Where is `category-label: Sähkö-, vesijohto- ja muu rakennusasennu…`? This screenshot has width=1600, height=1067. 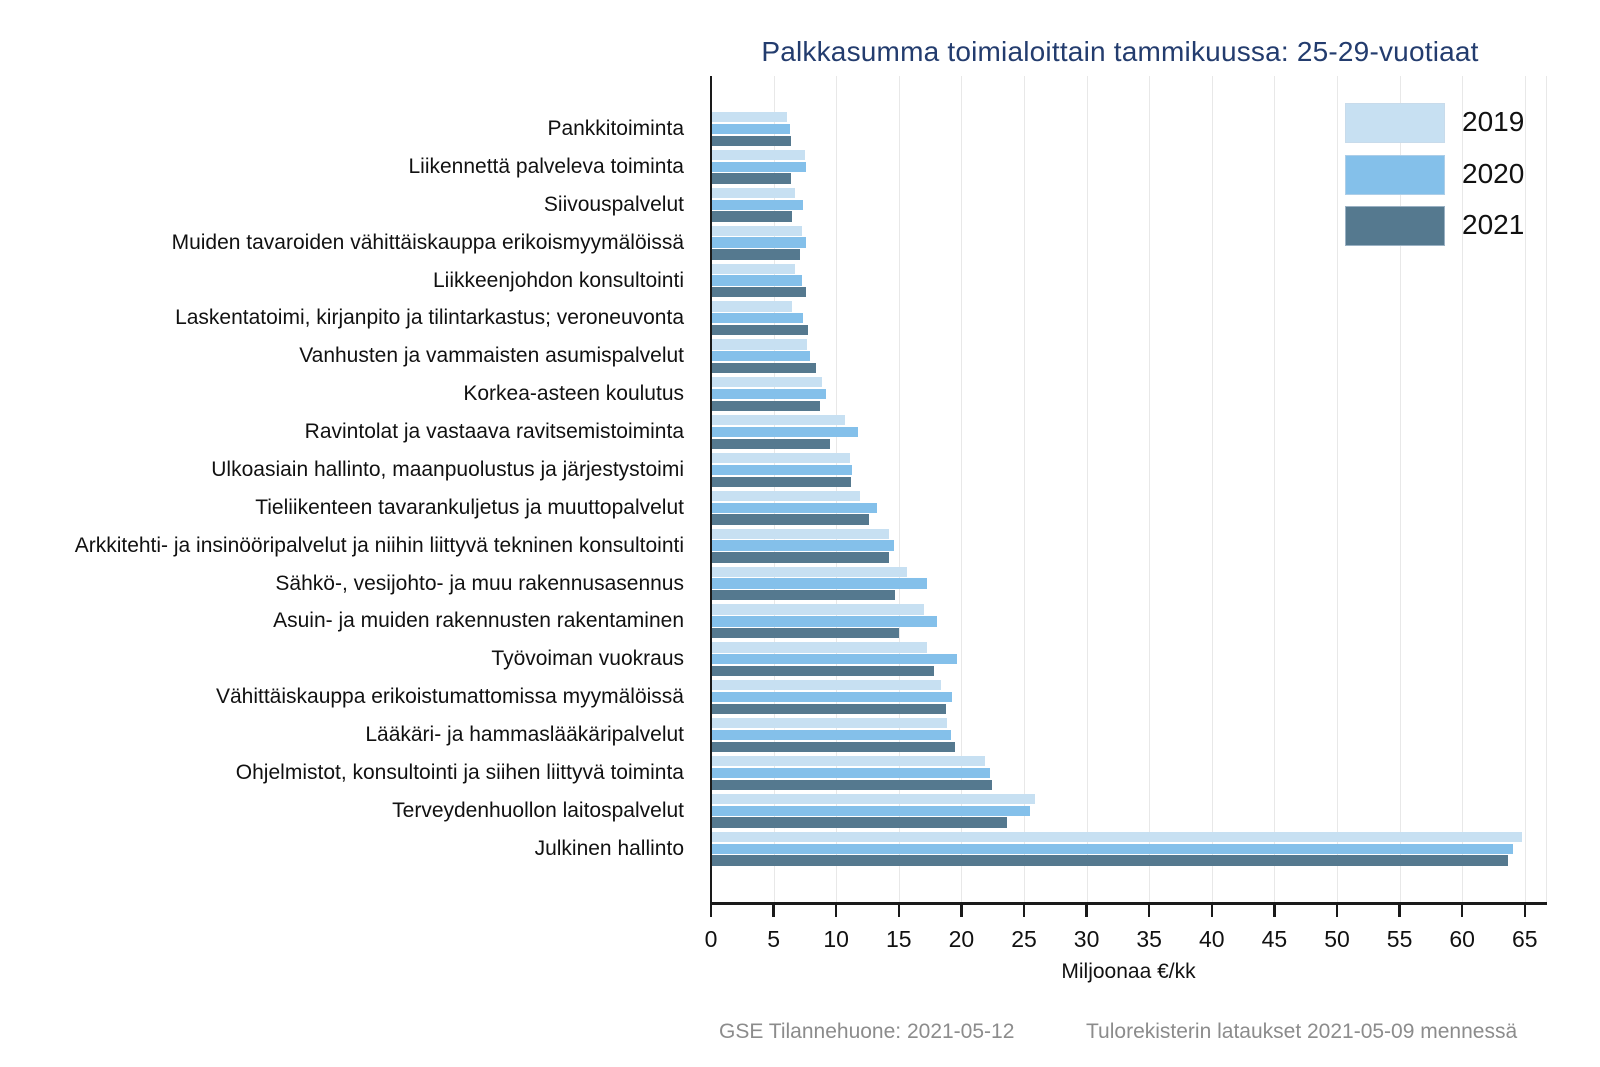
category-label: Sähkö-, vesijohto- ja muu rakennusasennu… is located at coordinates (479, 583).